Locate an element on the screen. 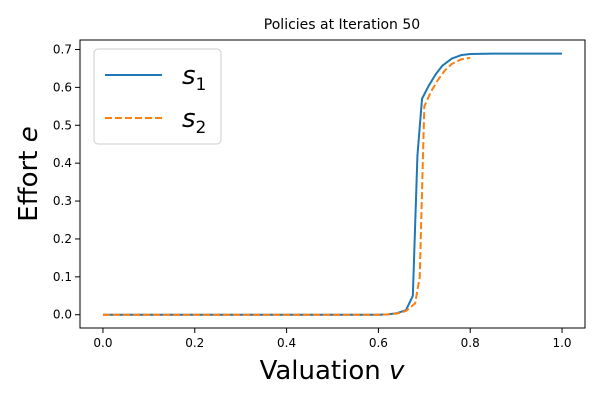 This screenshot has width=600, height=404. x-tick-label: 0.4 is located at coordinates (286, 343).